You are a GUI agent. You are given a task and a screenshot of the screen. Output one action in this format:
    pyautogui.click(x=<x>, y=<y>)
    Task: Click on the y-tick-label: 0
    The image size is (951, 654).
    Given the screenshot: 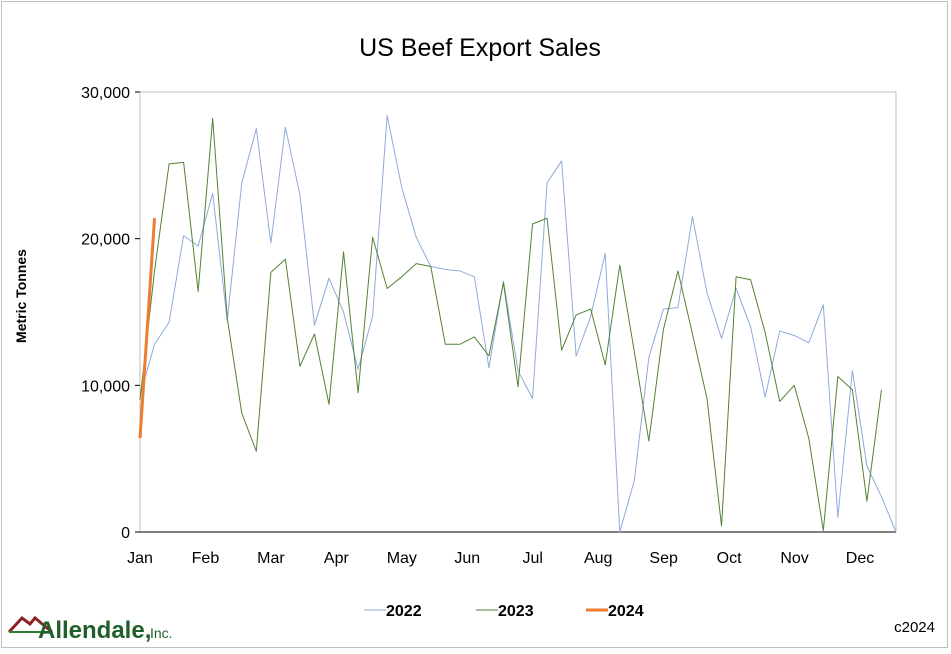 What is the action you would take?
    pyautogui.click(x=125, y=533)
    